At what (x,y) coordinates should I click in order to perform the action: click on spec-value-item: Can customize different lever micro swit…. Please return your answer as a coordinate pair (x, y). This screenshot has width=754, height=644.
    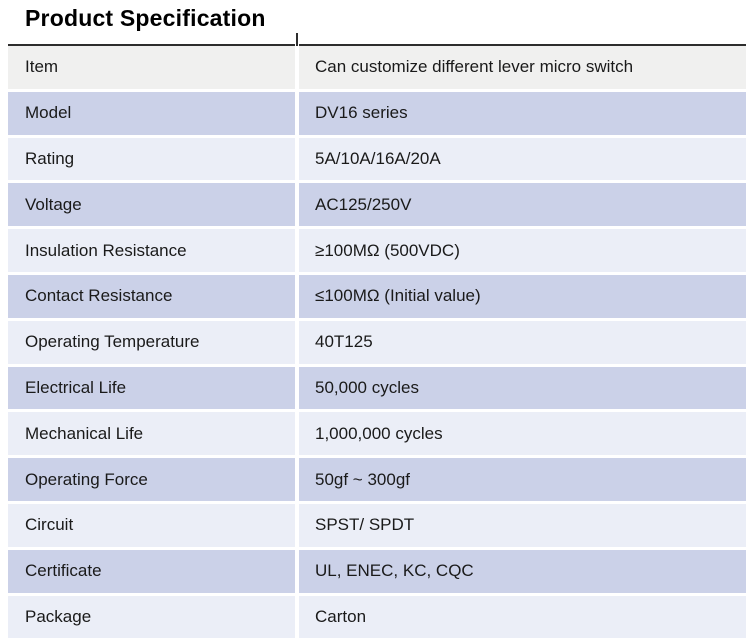
    Looking at the image, I should click on (522, 67).